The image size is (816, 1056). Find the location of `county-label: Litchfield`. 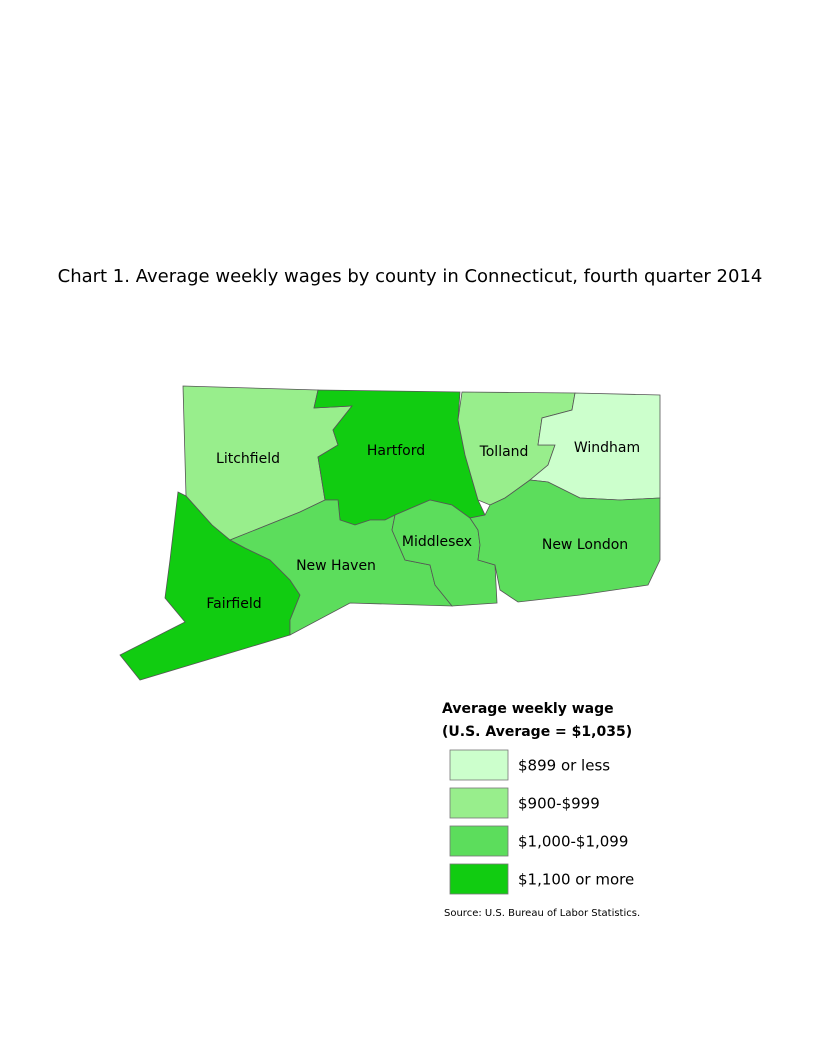

county-label: Litchfield is located at coordinates (248, 459).